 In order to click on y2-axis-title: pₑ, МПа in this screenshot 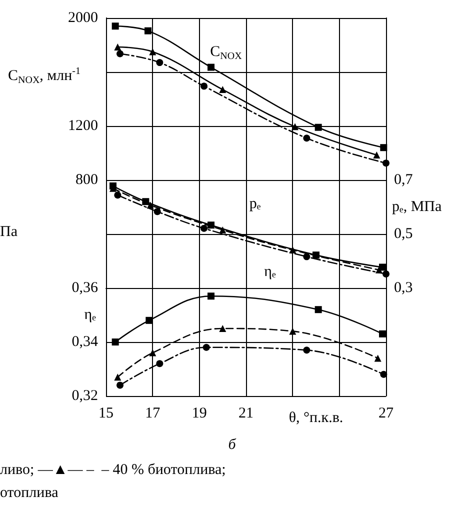, I will do `click(417, 207)`.